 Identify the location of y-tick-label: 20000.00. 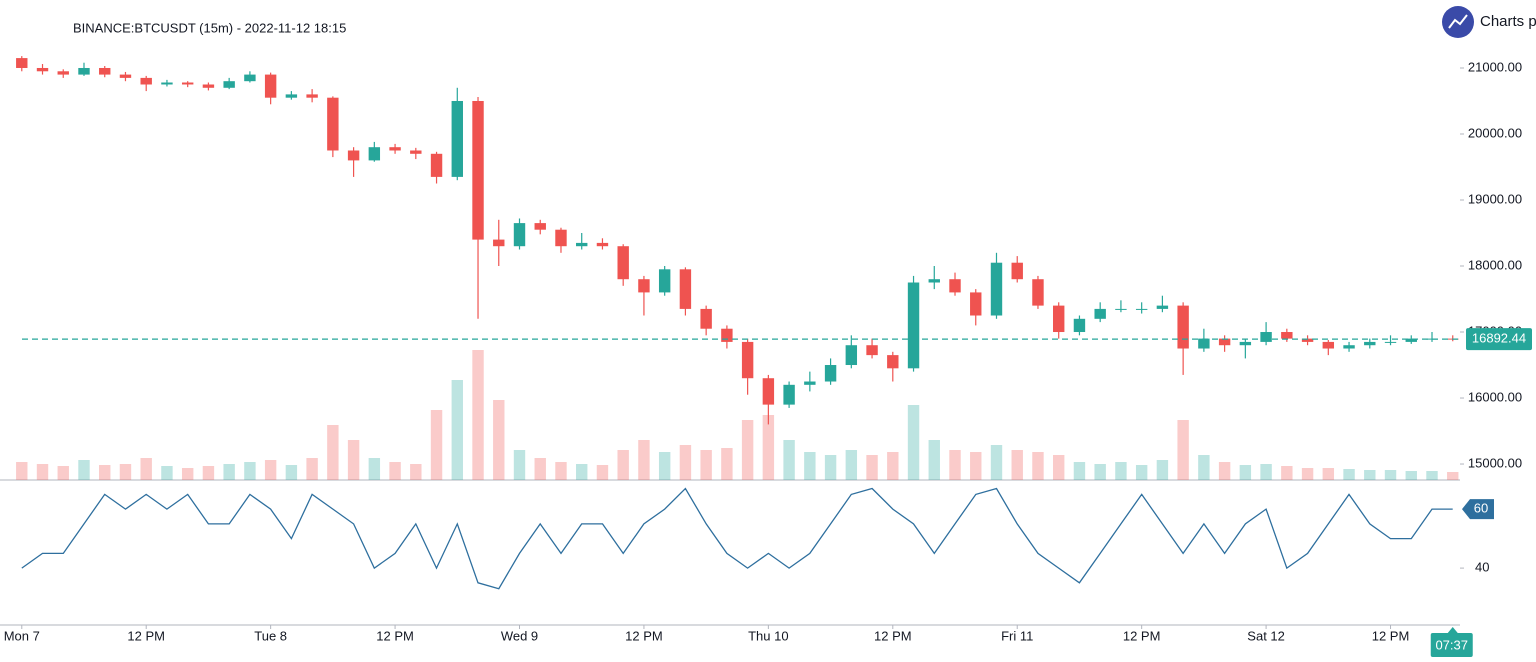
(1495, 132).